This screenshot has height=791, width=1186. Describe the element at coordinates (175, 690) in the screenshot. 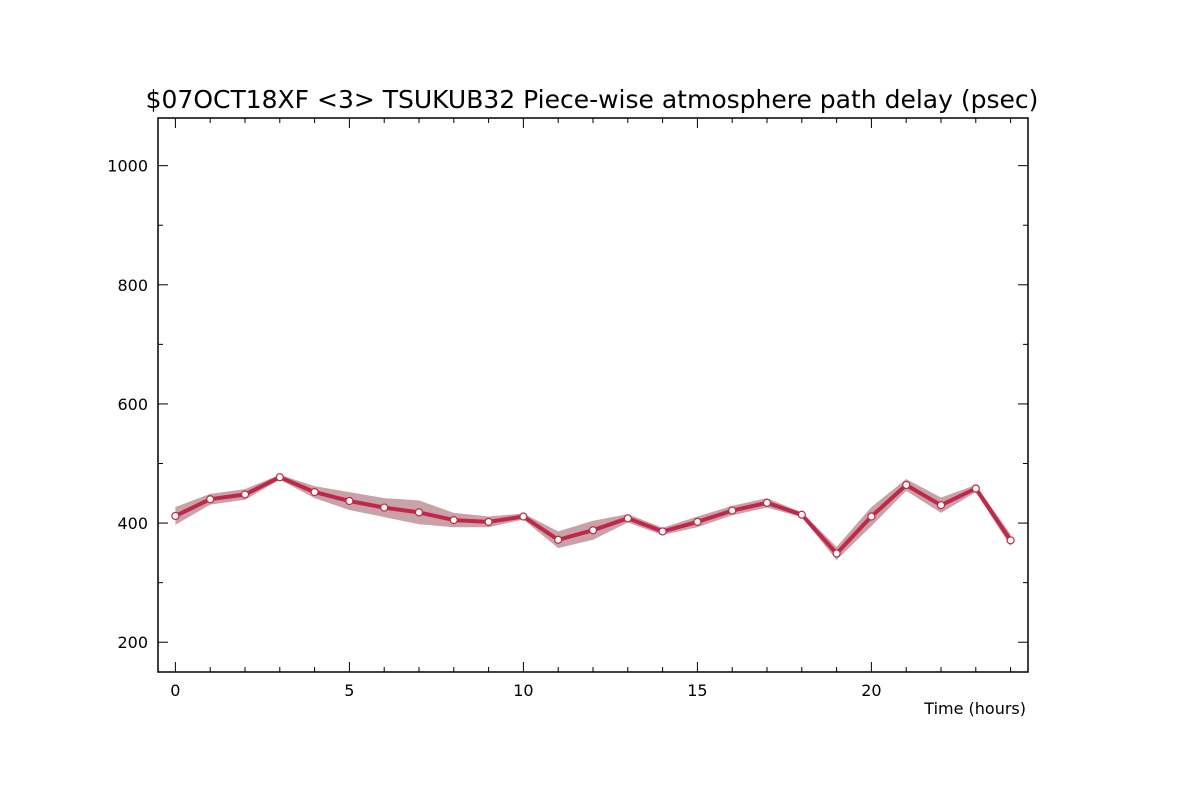

I see `x-tick-label: 0` at that location.